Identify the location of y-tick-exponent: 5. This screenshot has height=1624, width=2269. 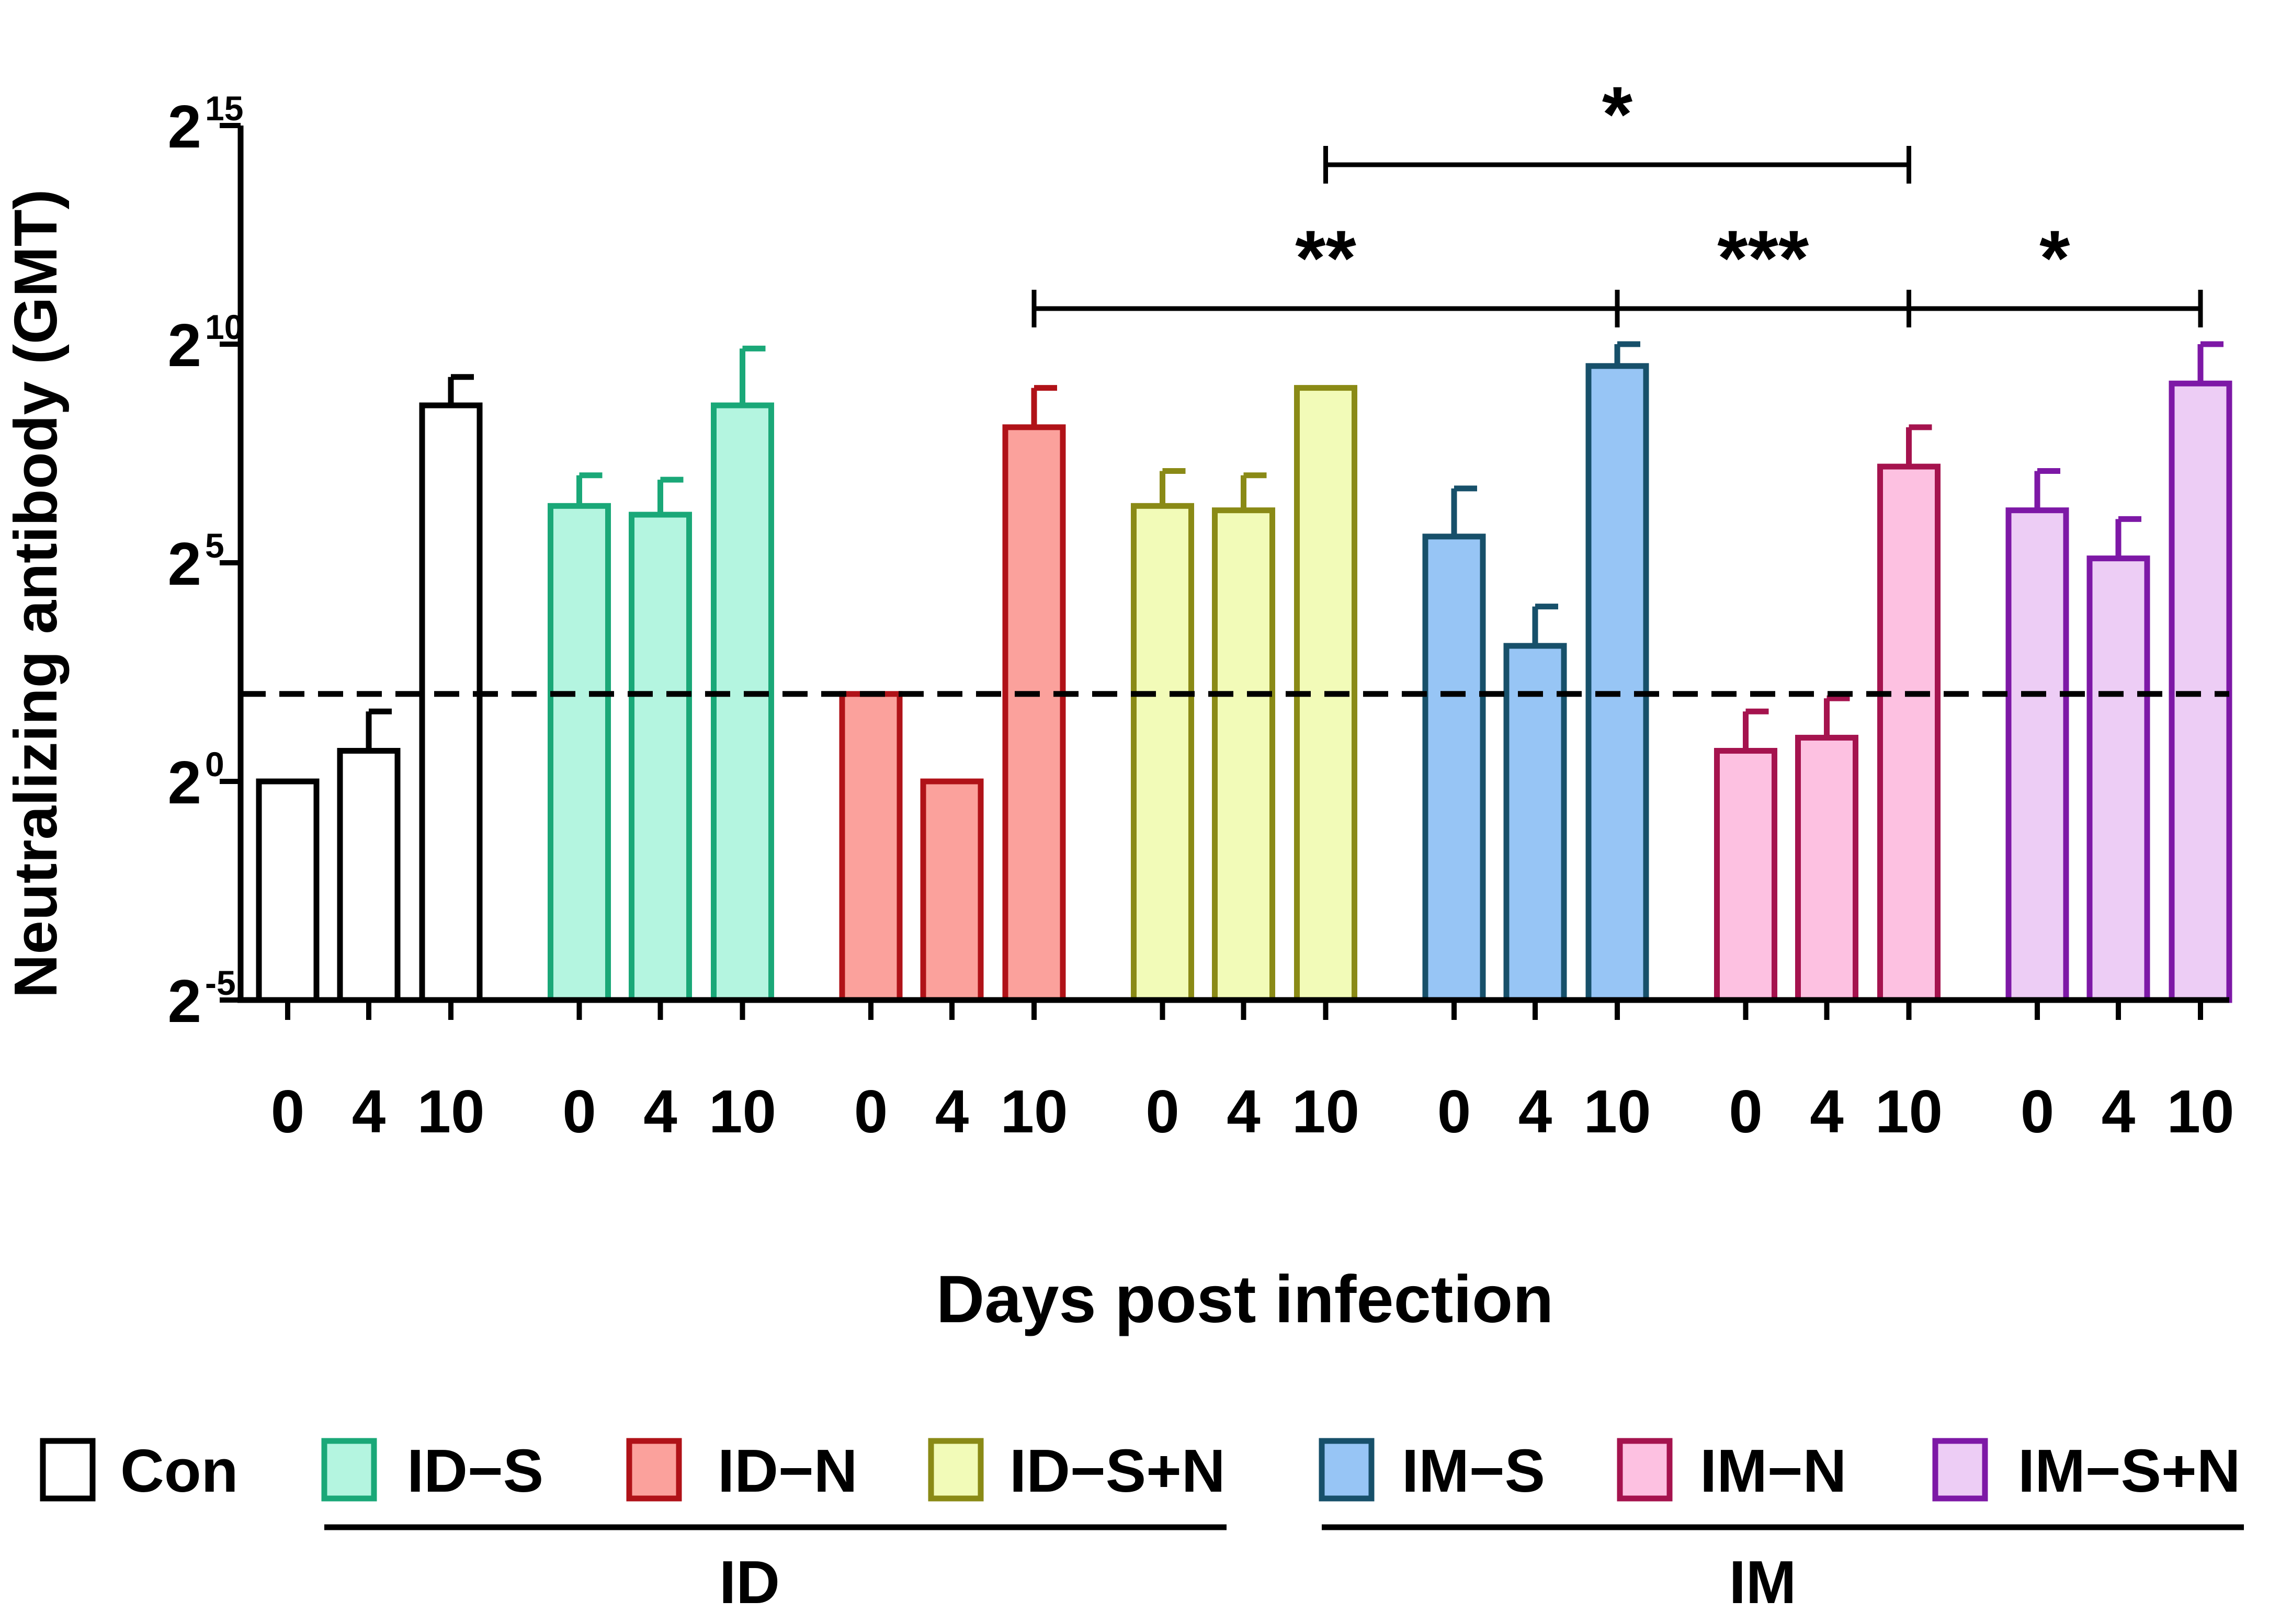
(214, 545).